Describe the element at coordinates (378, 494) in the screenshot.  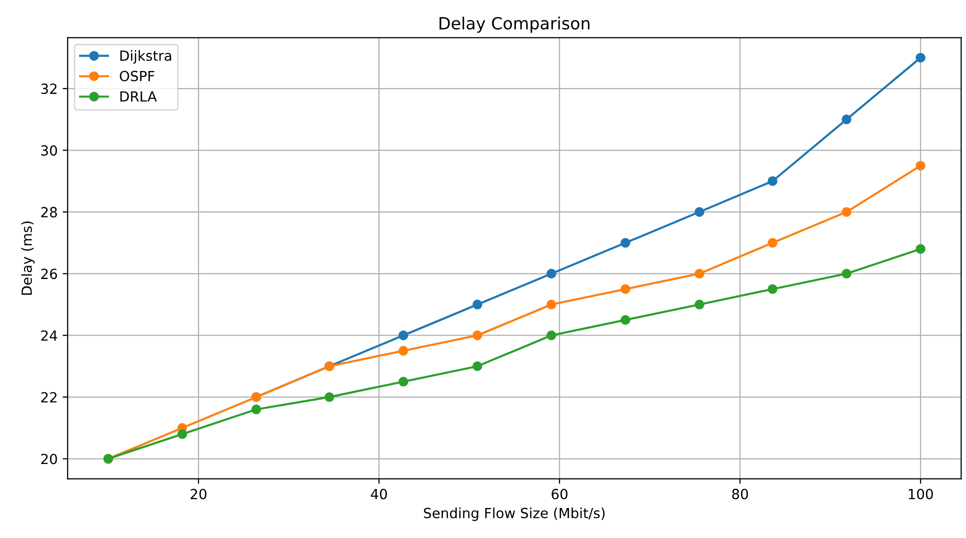
I see `x-tick-label: 40` at that location.